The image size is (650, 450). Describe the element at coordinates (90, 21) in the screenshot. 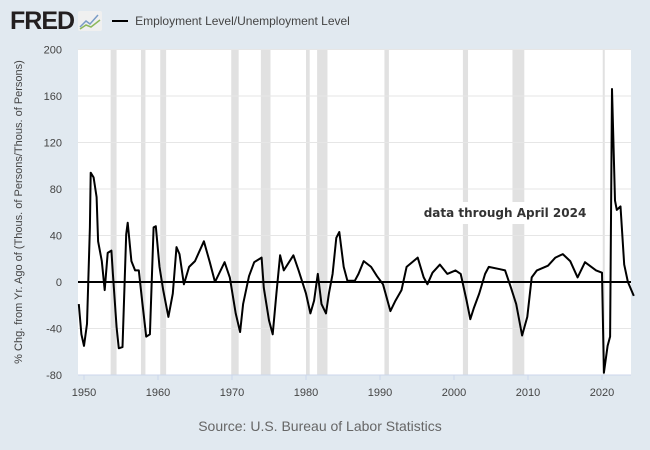

I see `fred-chart-icon` at that location.